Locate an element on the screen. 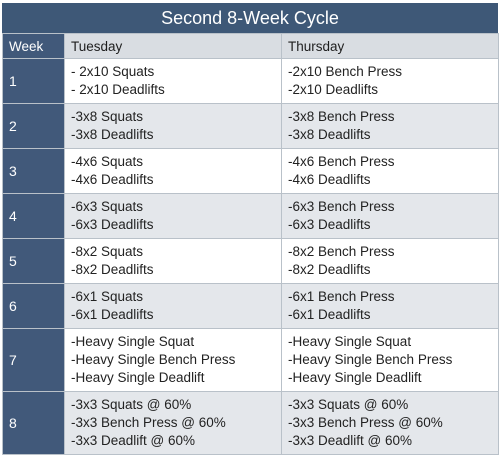 This screenshot has height=465, width=500. tuesday-cell: -6x3 Squats -6x3 Deadlifts is located at coordinates (173, 216).